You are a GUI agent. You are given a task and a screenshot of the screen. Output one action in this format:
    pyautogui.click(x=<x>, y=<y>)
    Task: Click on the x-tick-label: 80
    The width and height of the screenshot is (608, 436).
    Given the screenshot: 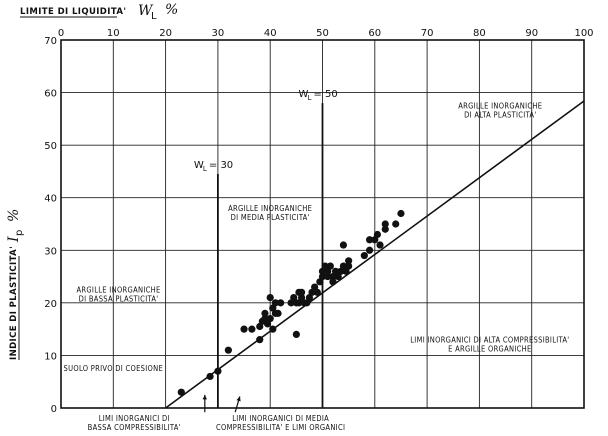 What is the action you would take?
    pyautogui.click(x=479, y=33)
    